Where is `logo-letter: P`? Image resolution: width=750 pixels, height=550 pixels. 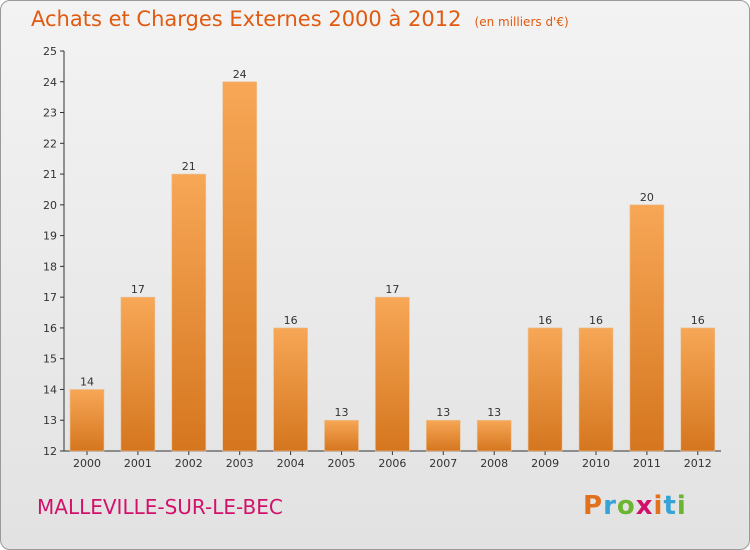 logo-letter: P is located at coordinates (593, 506).